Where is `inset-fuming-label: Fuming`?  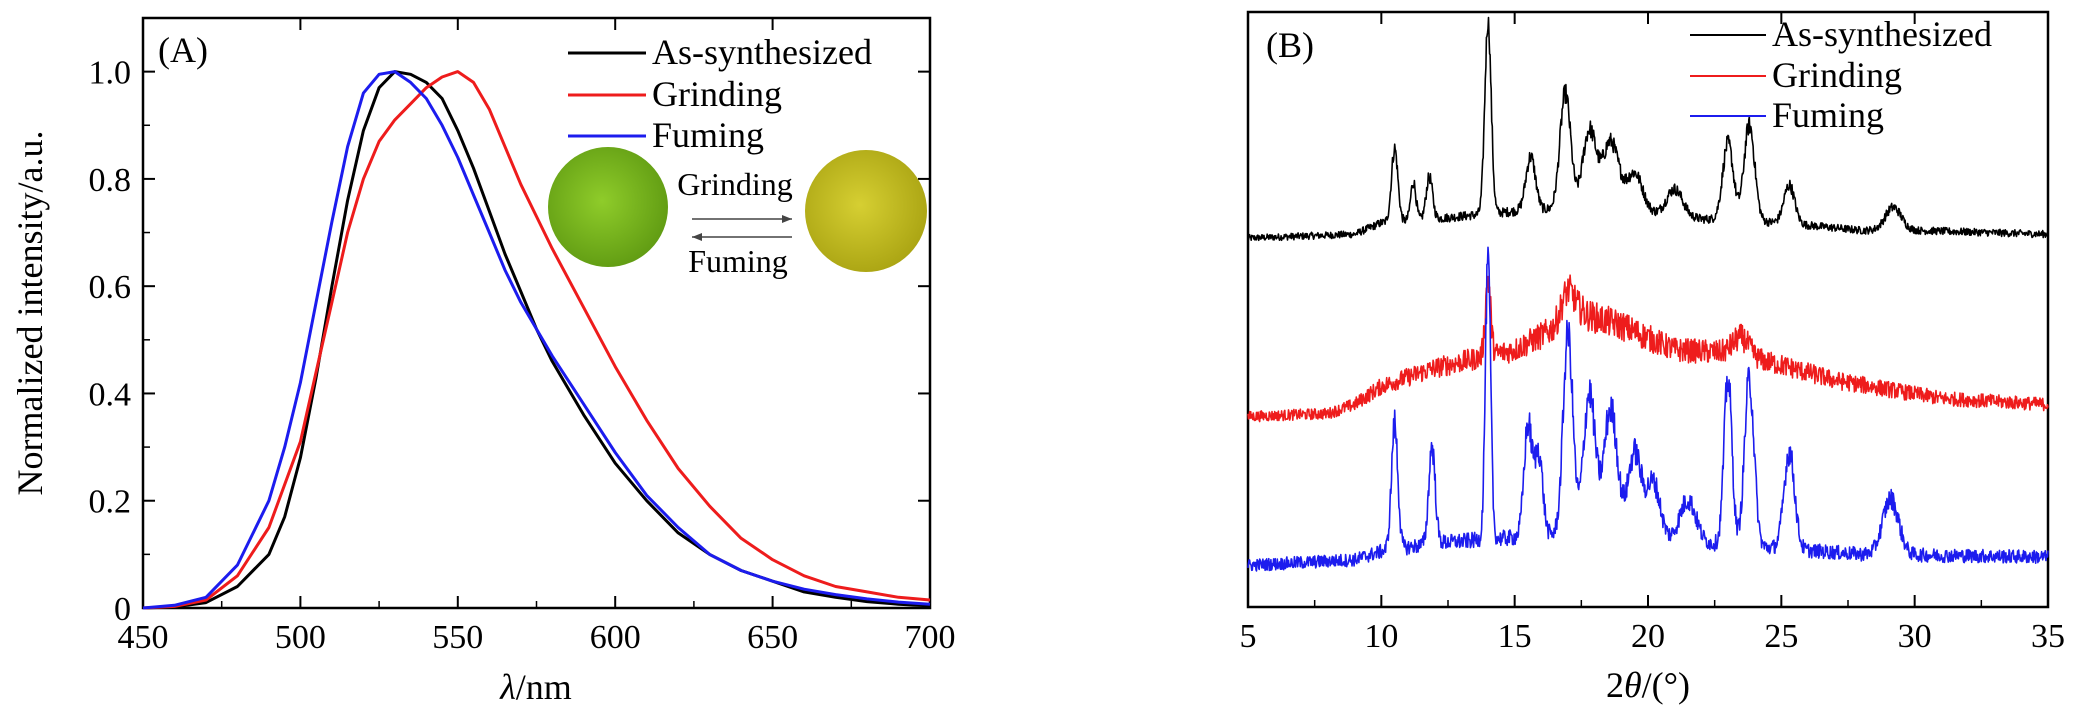 inset-fuming-label: Fuming is located at coordinates (738, 261).